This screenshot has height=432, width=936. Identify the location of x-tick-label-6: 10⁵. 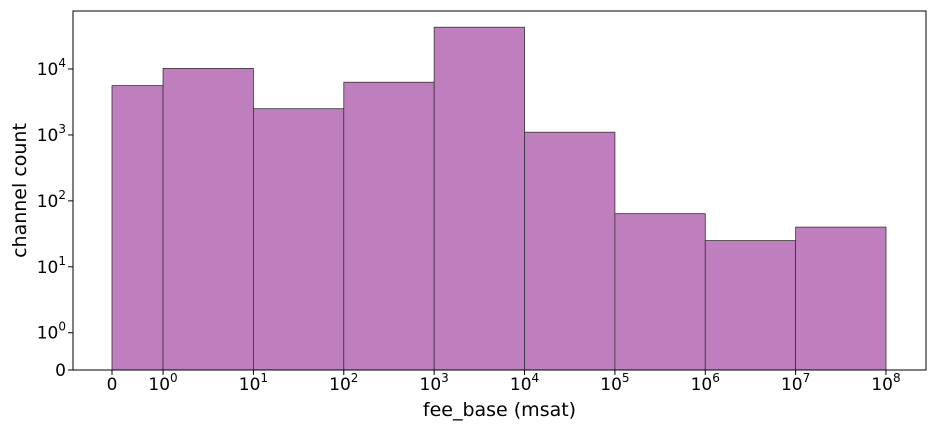
(614, 383).